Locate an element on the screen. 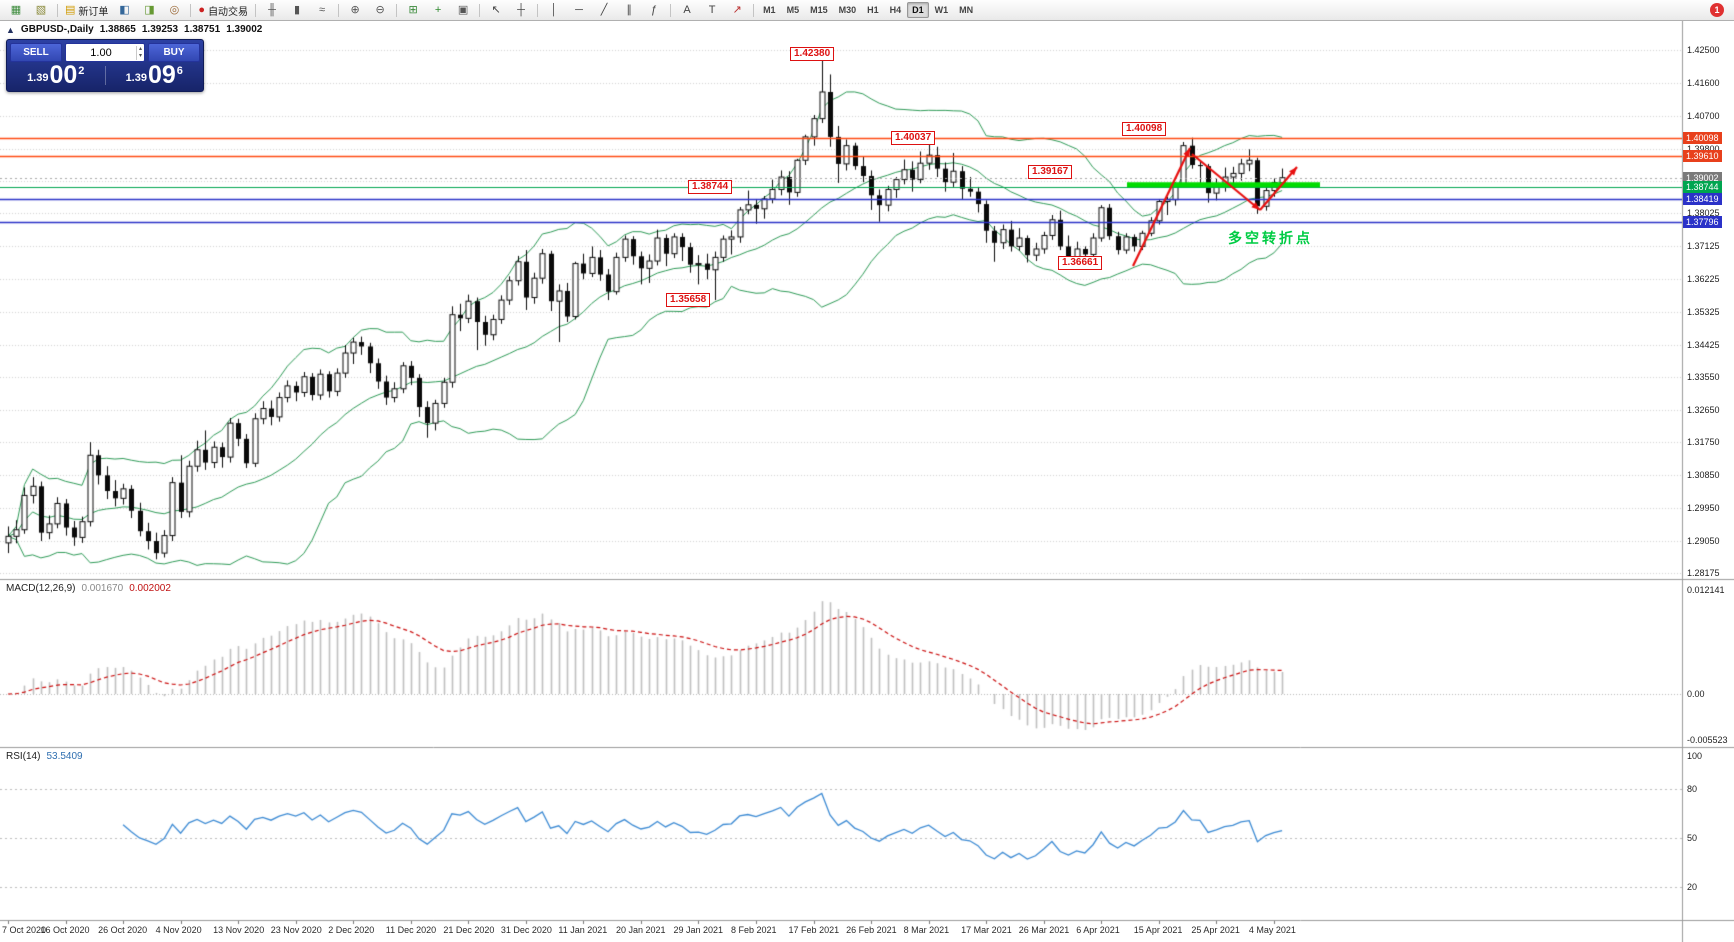 The image size is (1734, 942). arrows-tool-button: ↗ is located at coordinates (737, 10).